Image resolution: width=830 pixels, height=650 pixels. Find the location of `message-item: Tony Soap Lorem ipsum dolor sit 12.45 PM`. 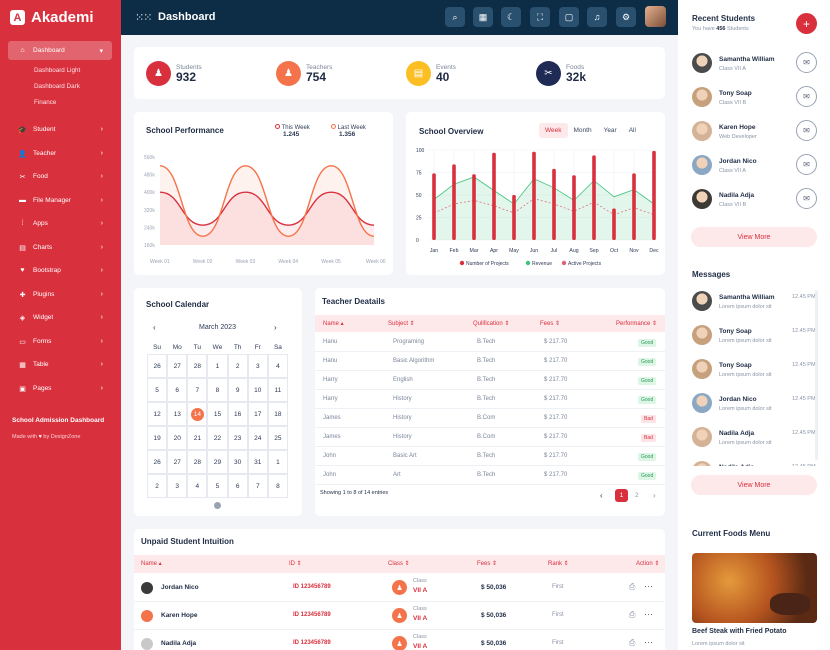

message-item: Tony Soap Lorem ipsum dolor sit 12.45 PM is located at coordinates (757, 335).